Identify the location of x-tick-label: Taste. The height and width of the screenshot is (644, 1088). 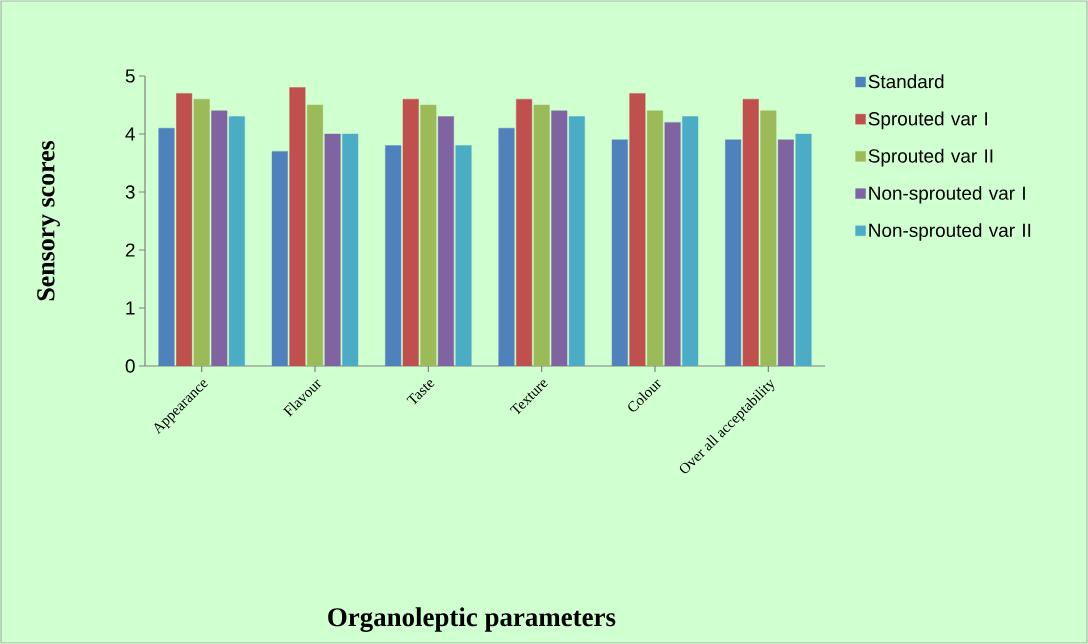
(420, 392).